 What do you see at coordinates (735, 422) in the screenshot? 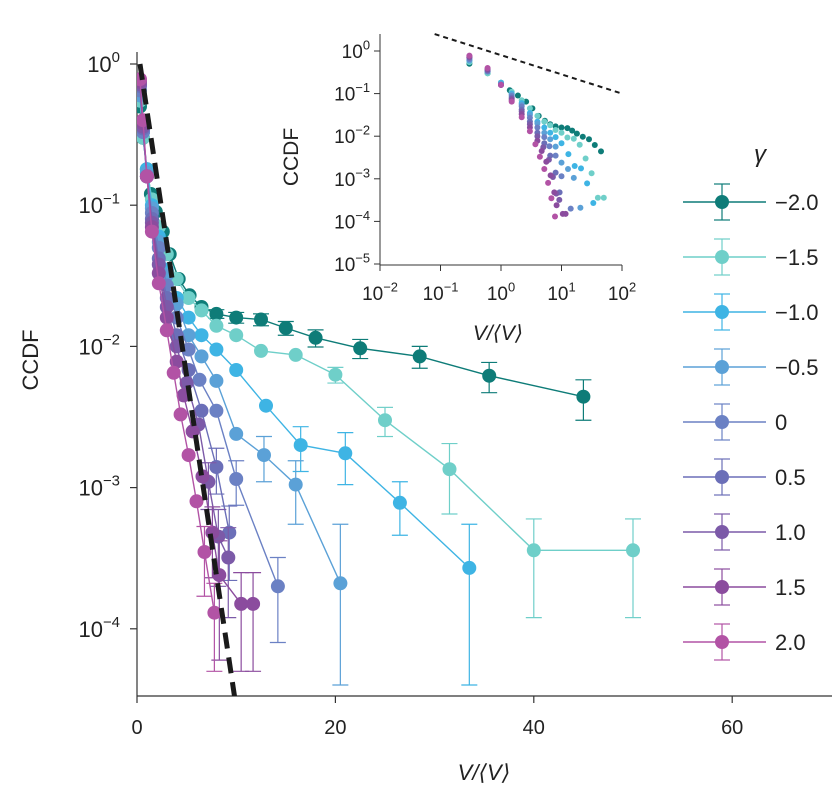
I see `legend-item: 0` at bounding box center [735, 422].